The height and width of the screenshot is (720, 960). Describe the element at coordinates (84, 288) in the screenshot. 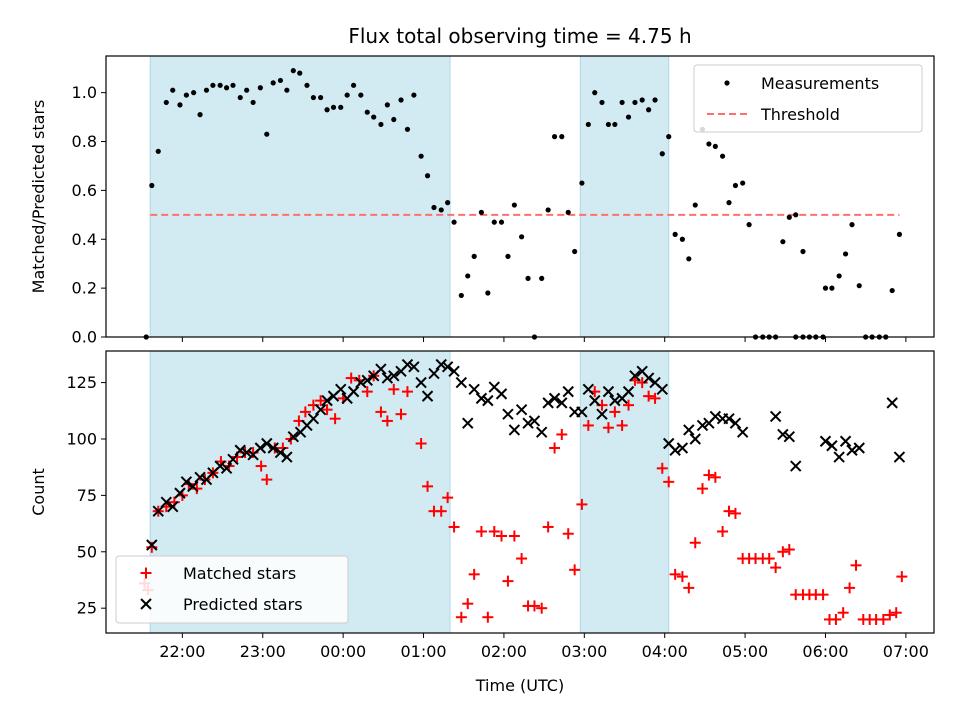

I see `y-tick-label: 0.2` at that location.